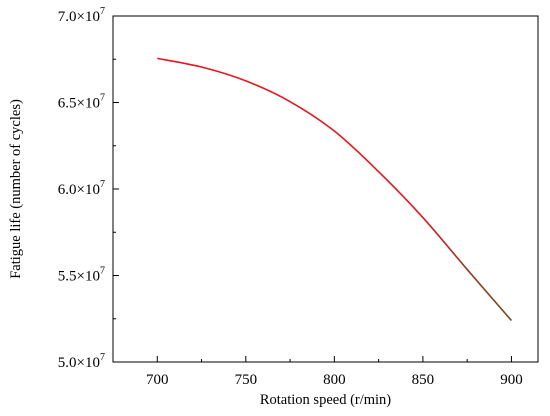  Describe the element at coordinates (81, 188) in the screenshot. I see `y-tick-label: 6.0×10⁷` at that location.